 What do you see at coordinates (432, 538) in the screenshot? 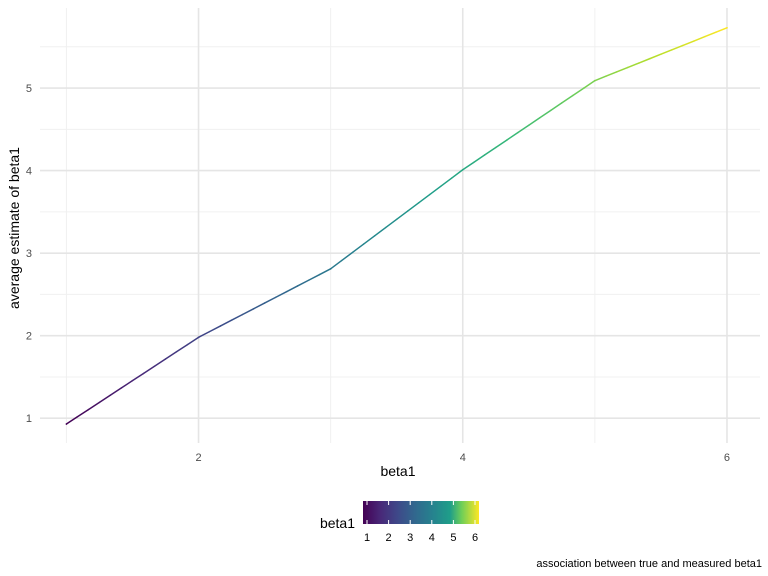
I see `legend-tick-label: 4` at bounding box center [432, 538].